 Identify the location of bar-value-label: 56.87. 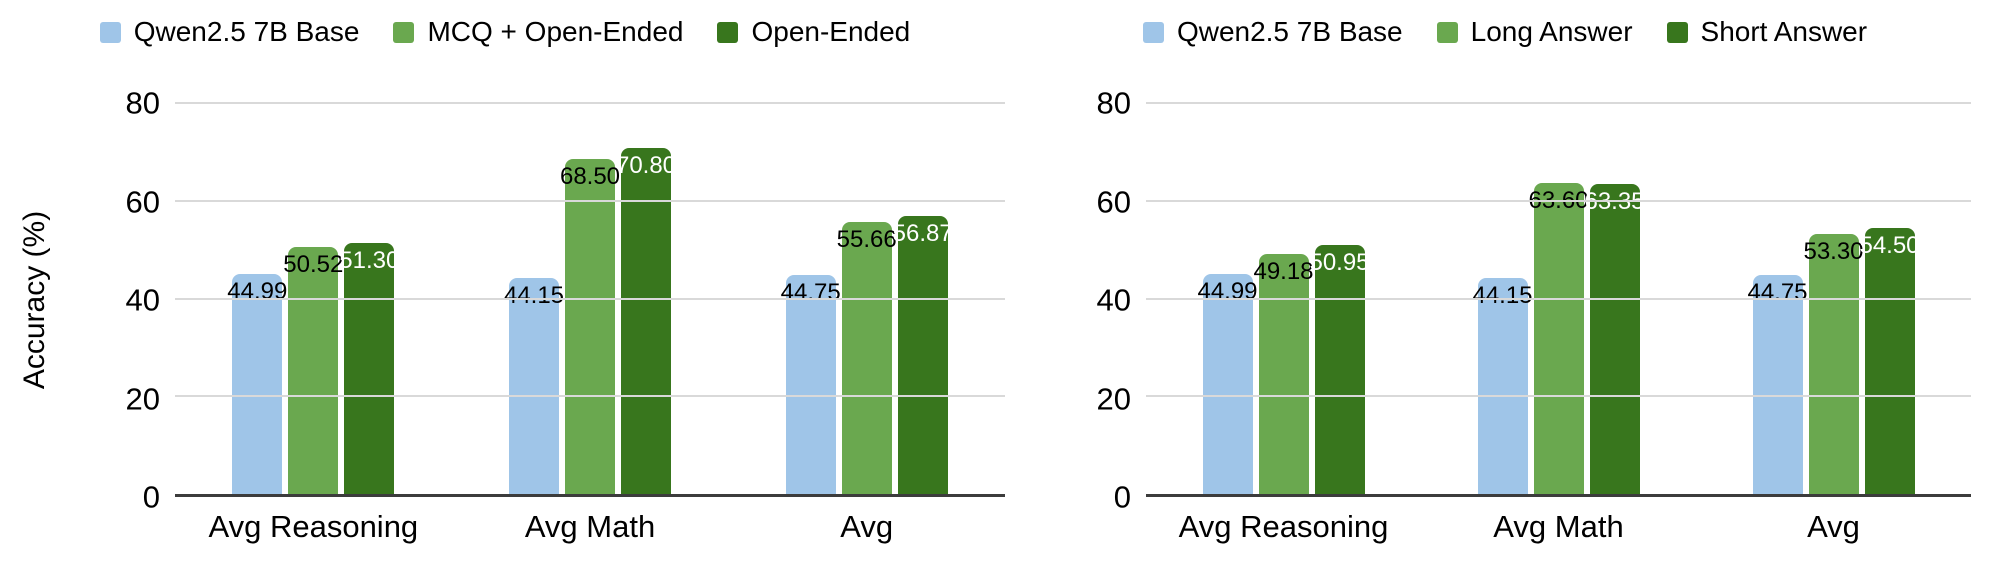
(922, 234).